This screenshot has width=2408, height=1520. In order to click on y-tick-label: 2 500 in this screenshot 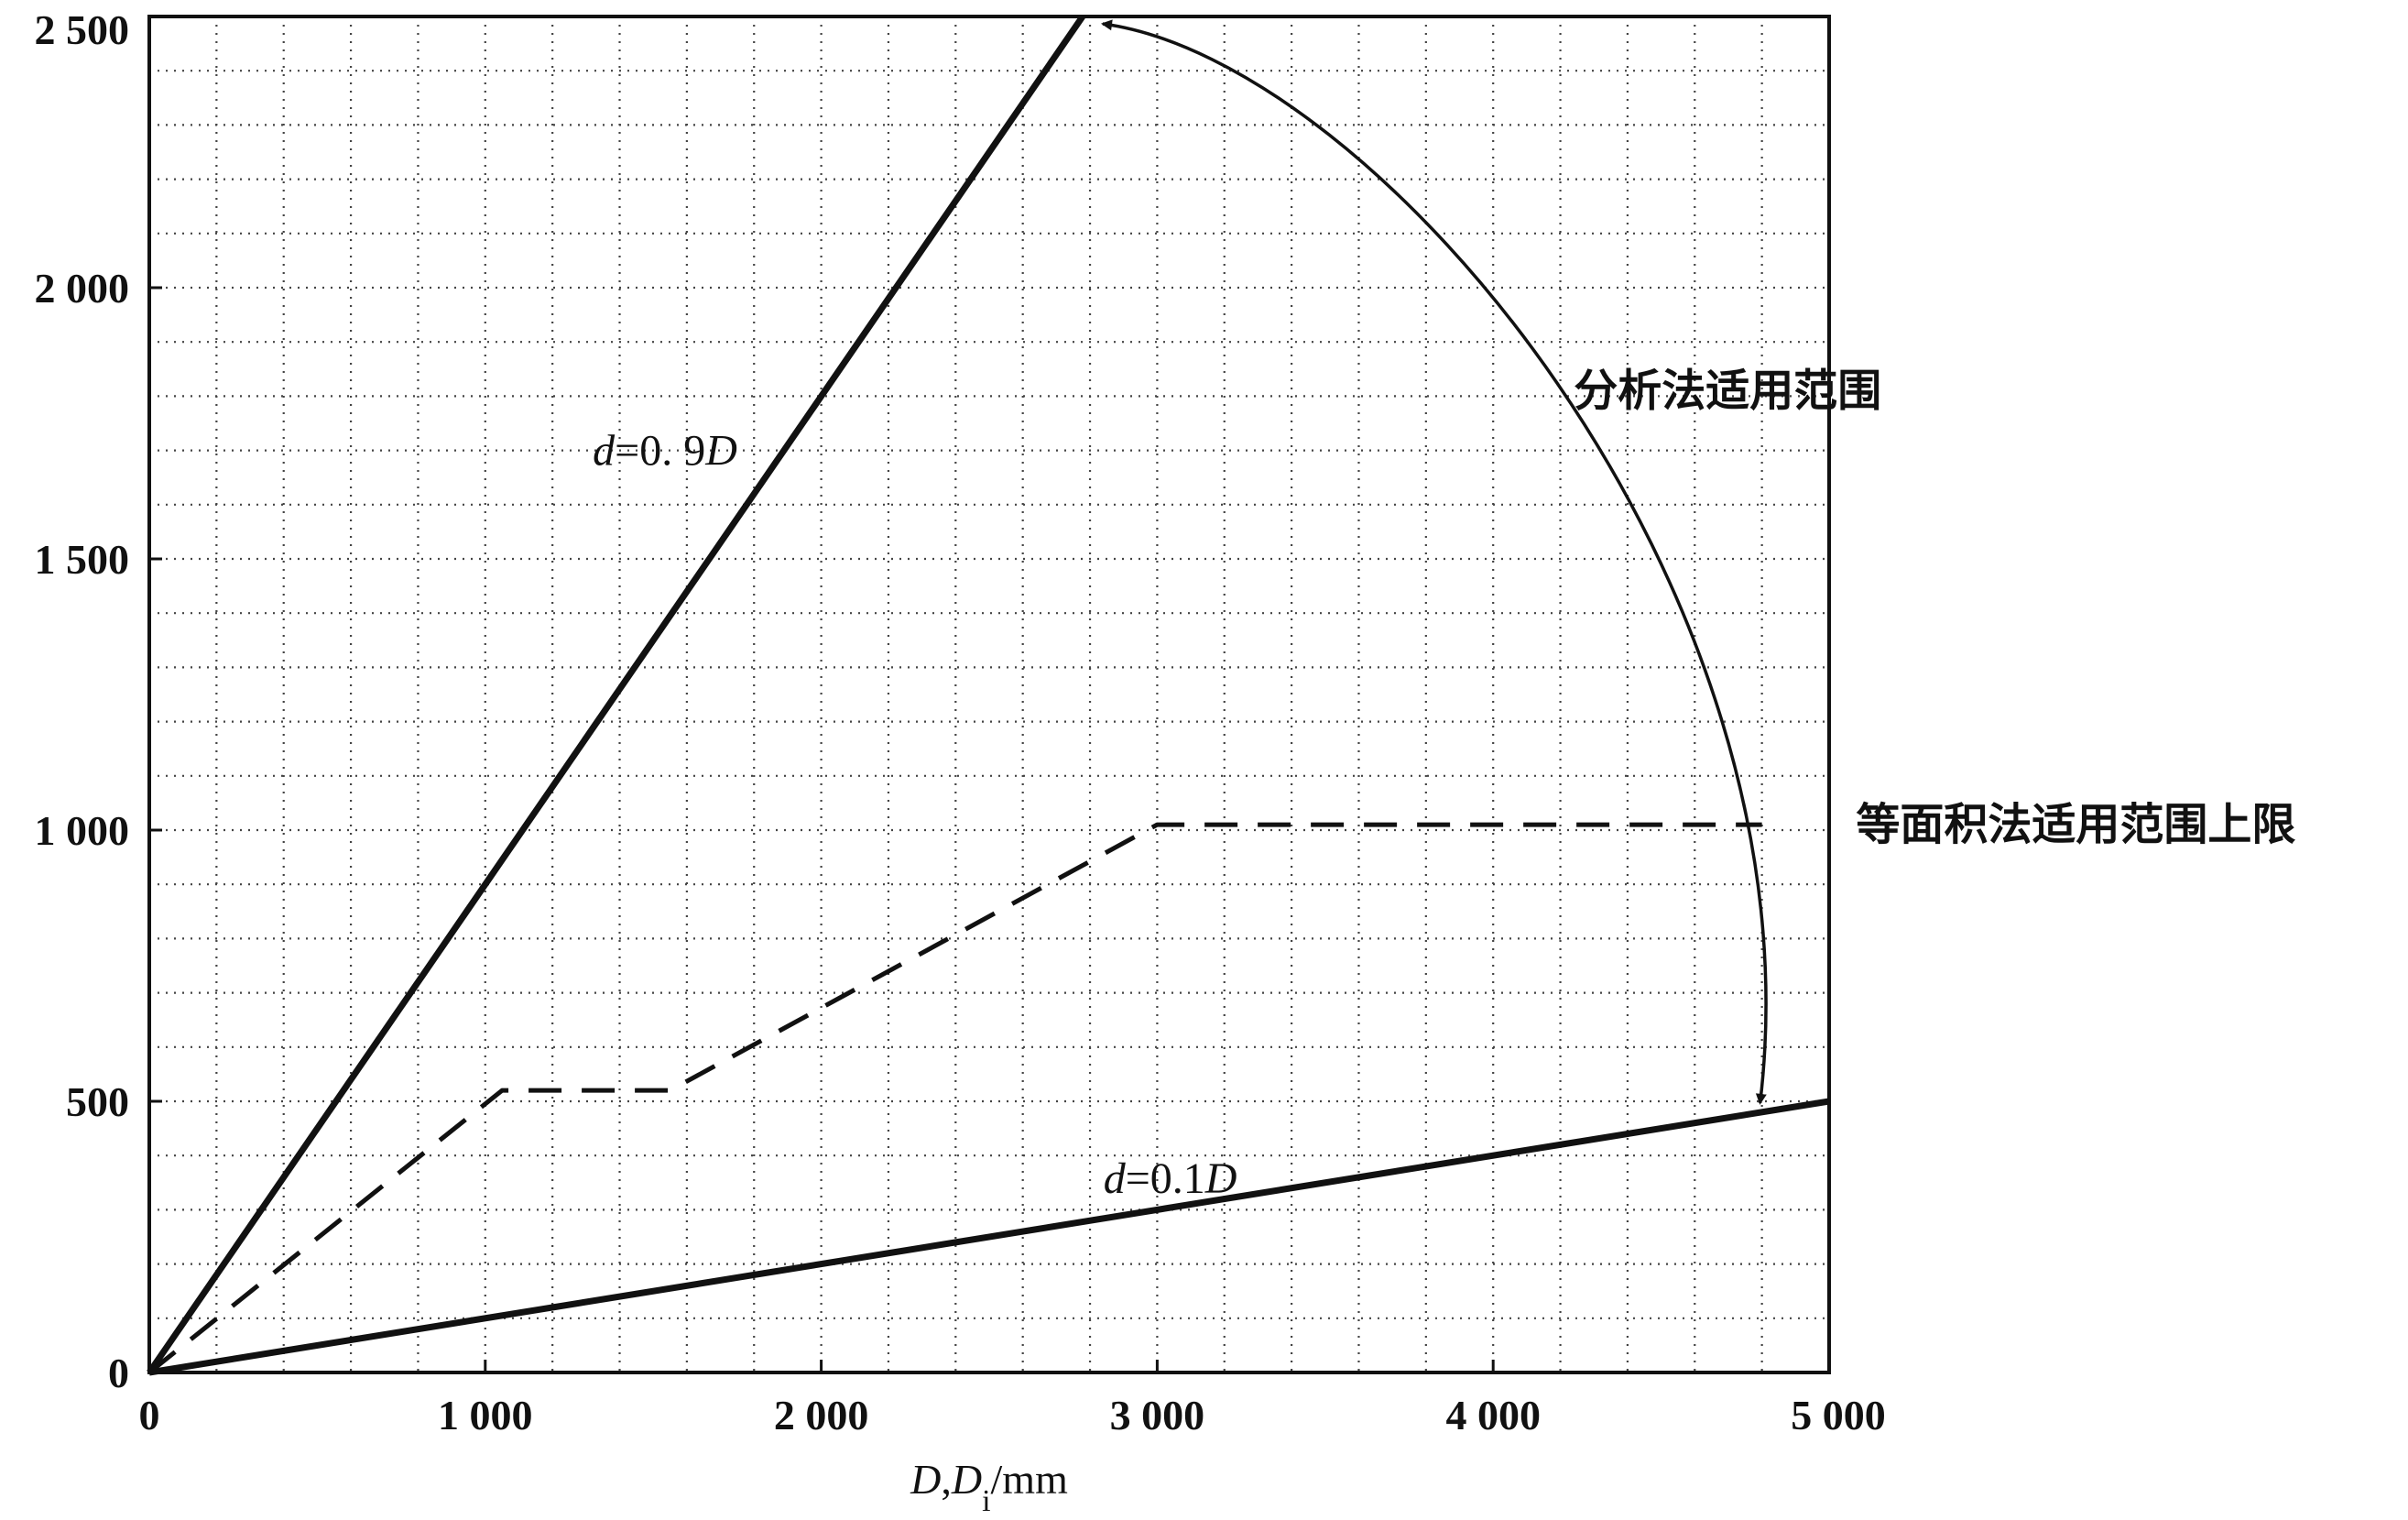, I will do `click(82, 29)`.